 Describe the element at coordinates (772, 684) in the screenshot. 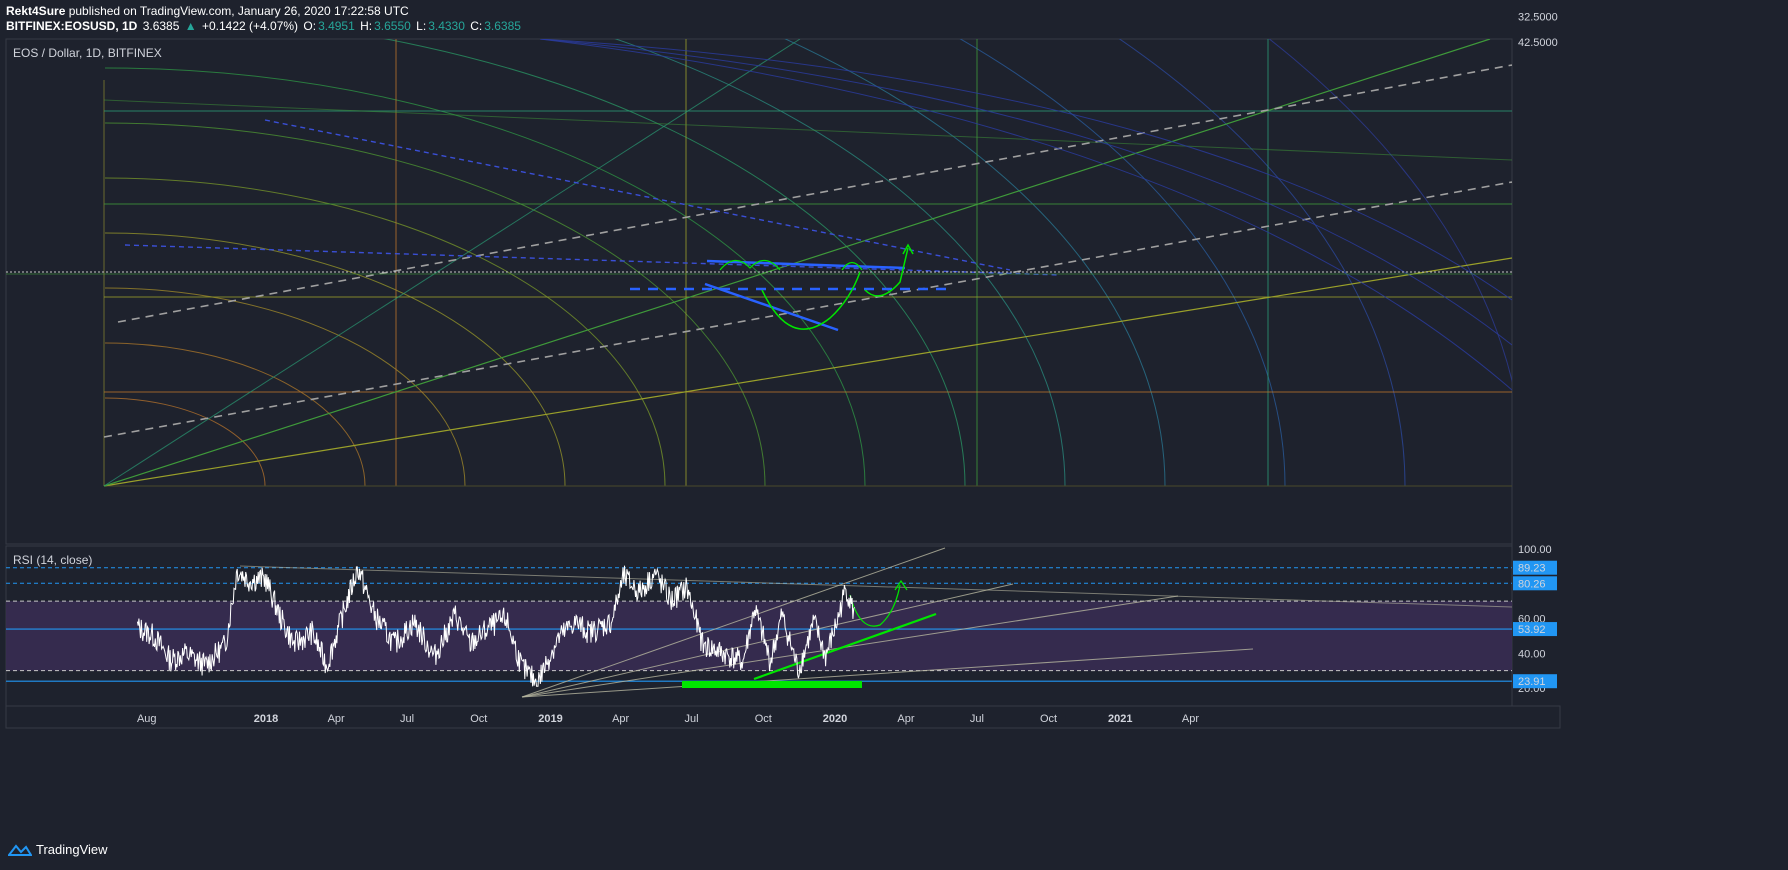

I see `rsi-support-zone` at that location.